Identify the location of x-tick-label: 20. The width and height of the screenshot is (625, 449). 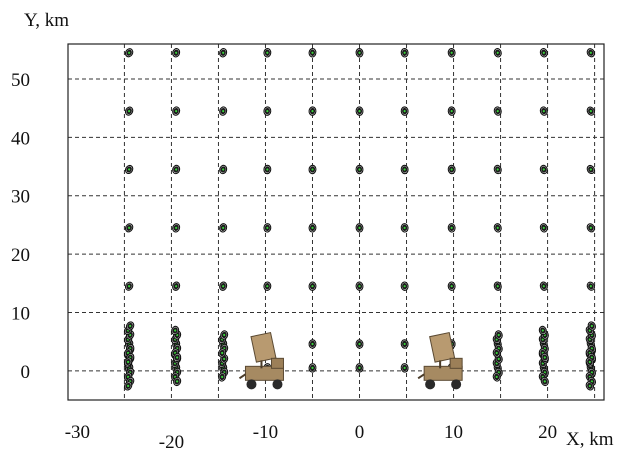
(547, 432).